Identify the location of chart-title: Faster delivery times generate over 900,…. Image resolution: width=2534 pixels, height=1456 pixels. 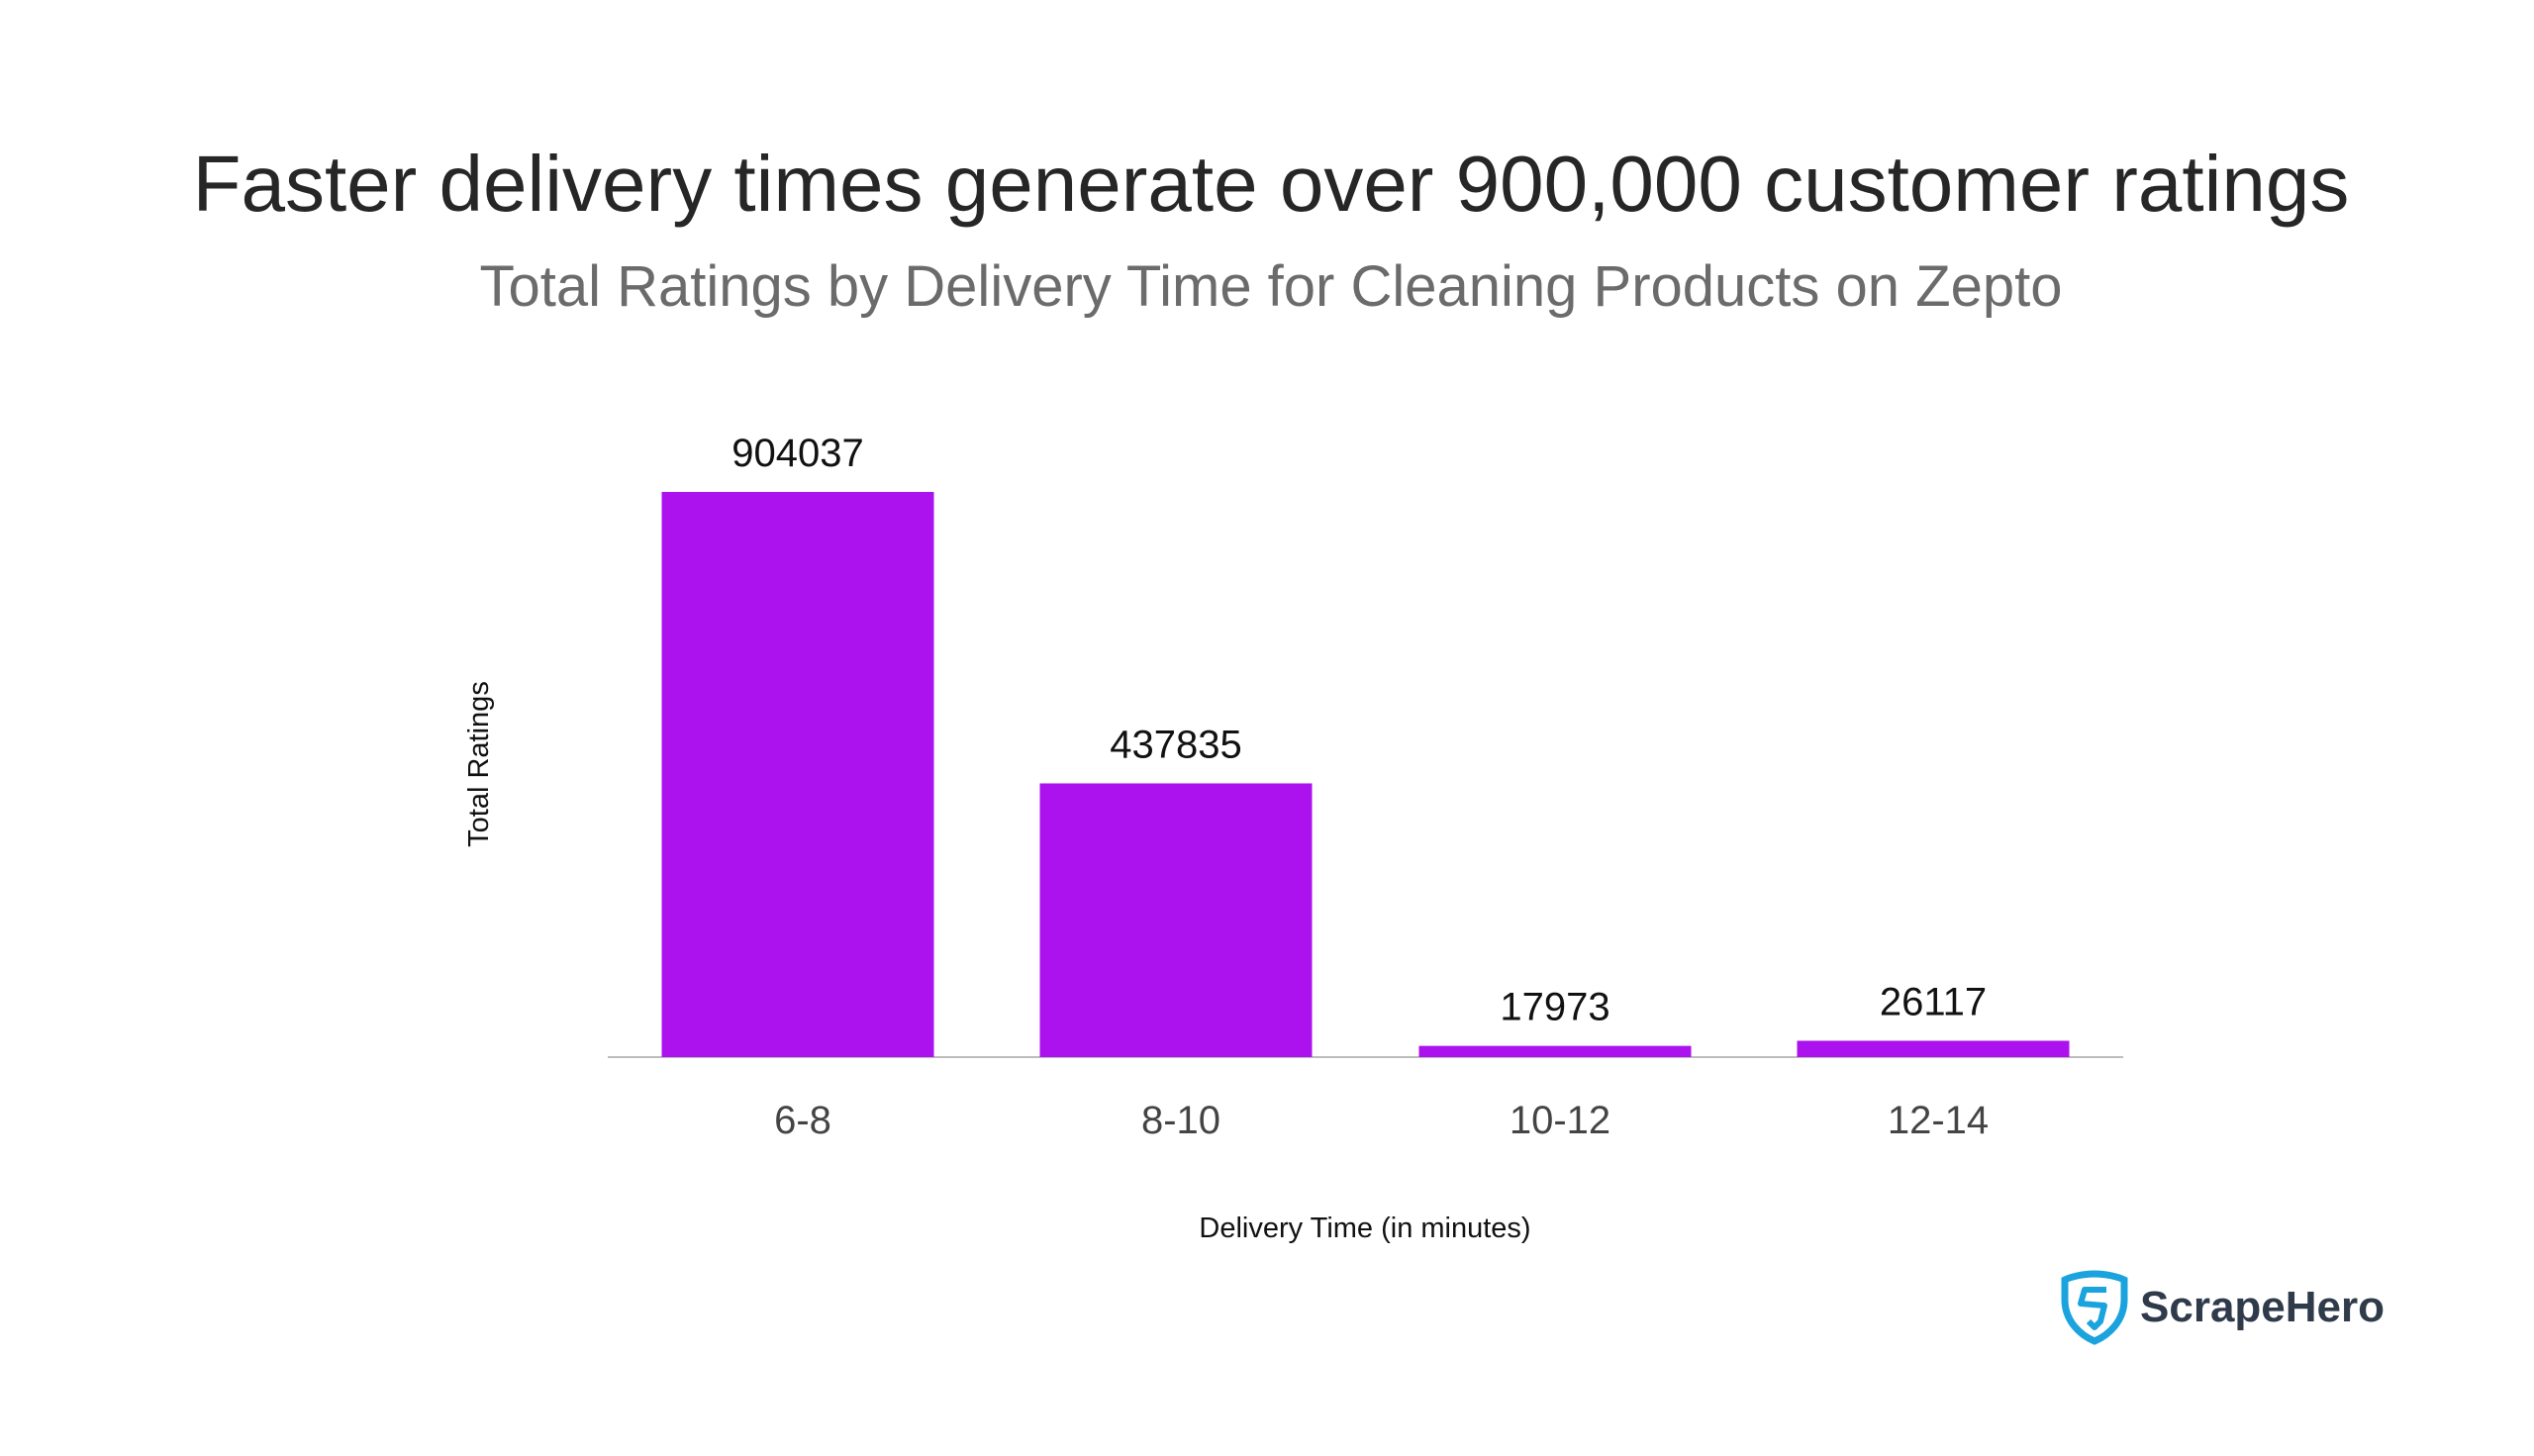
(1271, 184).